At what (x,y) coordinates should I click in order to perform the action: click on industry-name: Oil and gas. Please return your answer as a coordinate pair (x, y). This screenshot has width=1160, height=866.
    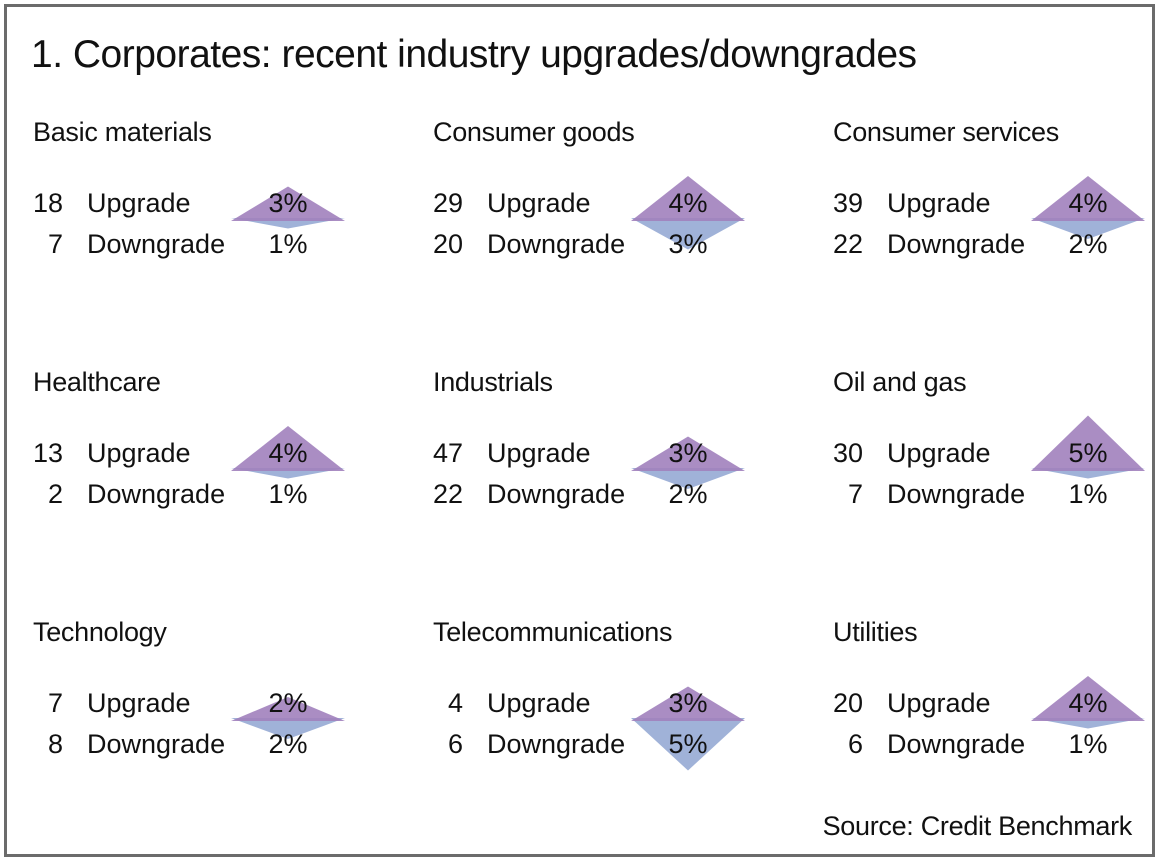
    Looking at the image, I should click on (900, 382).